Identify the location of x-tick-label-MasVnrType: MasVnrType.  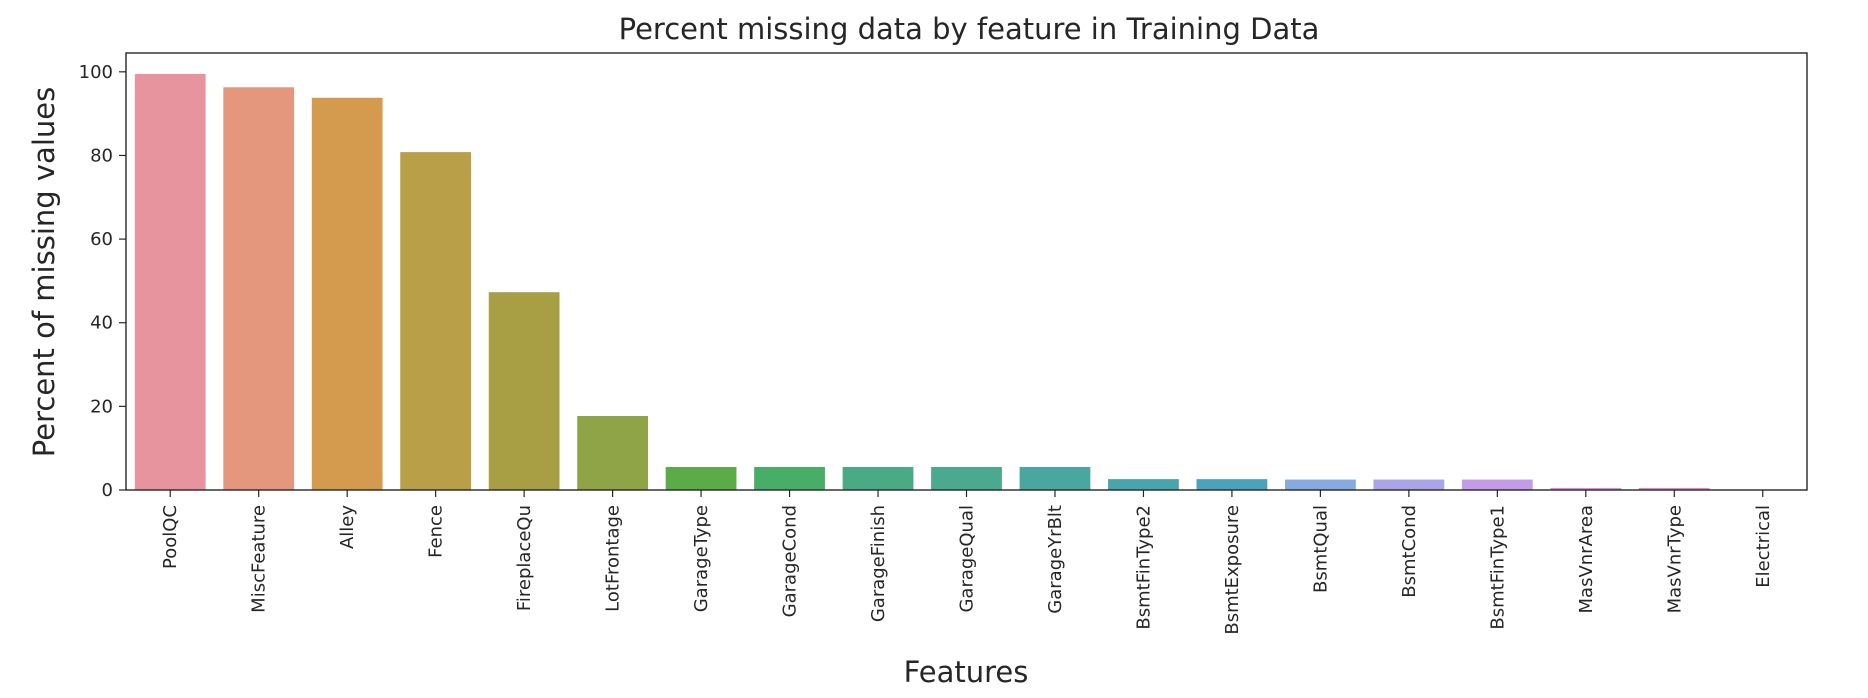
(1674, 559).